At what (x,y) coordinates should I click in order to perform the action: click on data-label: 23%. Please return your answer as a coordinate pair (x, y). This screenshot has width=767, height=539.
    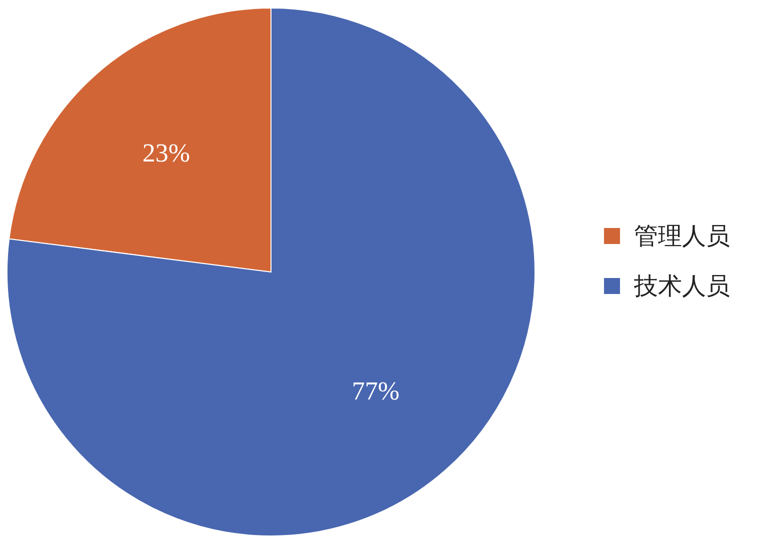
    Looking at the image, I should click on (166, 153).